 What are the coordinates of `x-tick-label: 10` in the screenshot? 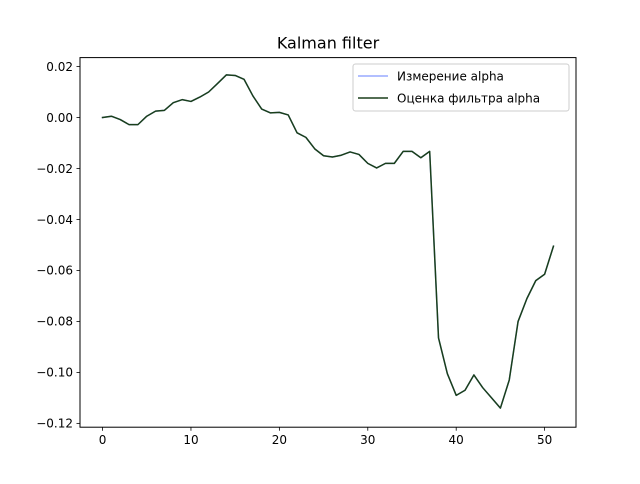 It's located at (190, 440).